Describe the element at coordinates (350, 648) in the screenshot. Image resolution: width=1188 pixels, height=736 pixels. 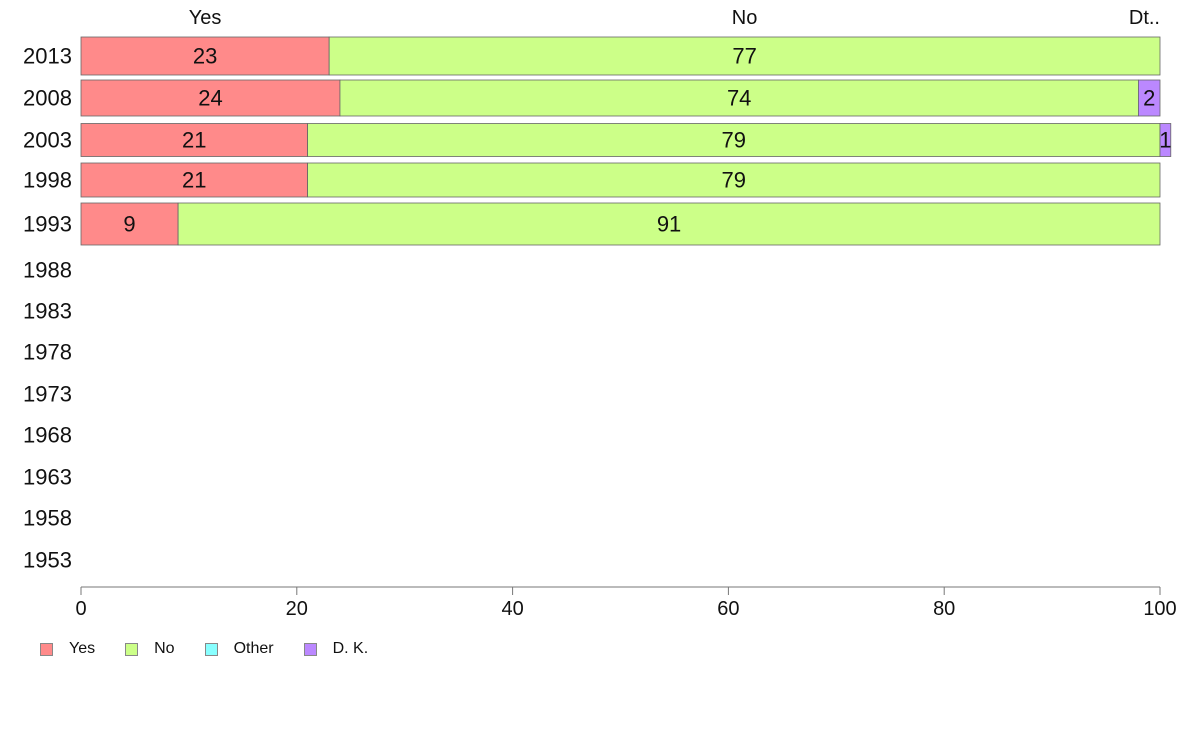
I see `legend-label-dk: D. K.` at that location.